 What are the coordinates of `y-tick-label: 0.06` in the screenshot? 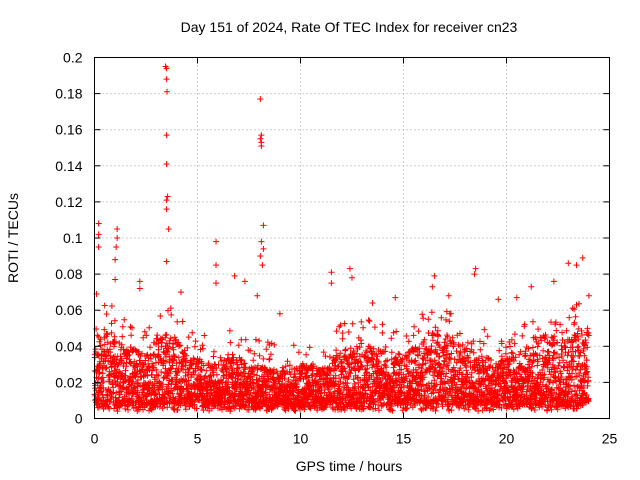 It's located at (68, 310).